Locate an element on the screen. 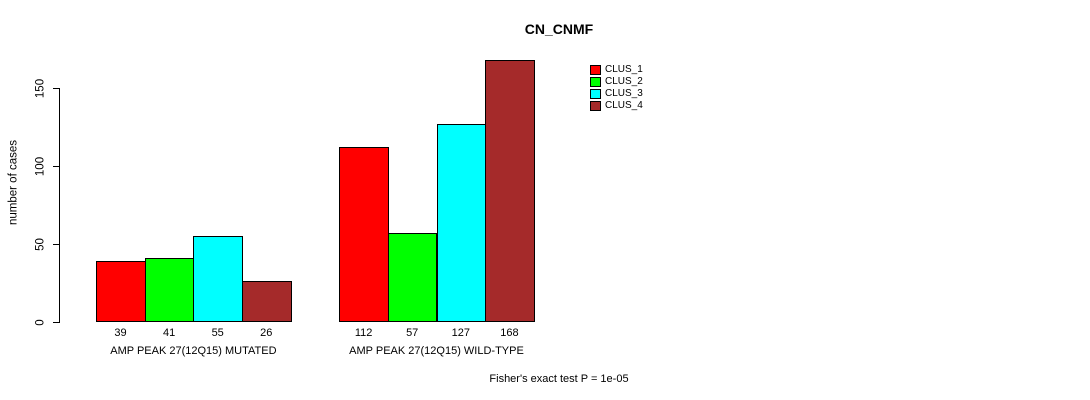  bar-value-label: 57 is located at coordinates (412, 333).